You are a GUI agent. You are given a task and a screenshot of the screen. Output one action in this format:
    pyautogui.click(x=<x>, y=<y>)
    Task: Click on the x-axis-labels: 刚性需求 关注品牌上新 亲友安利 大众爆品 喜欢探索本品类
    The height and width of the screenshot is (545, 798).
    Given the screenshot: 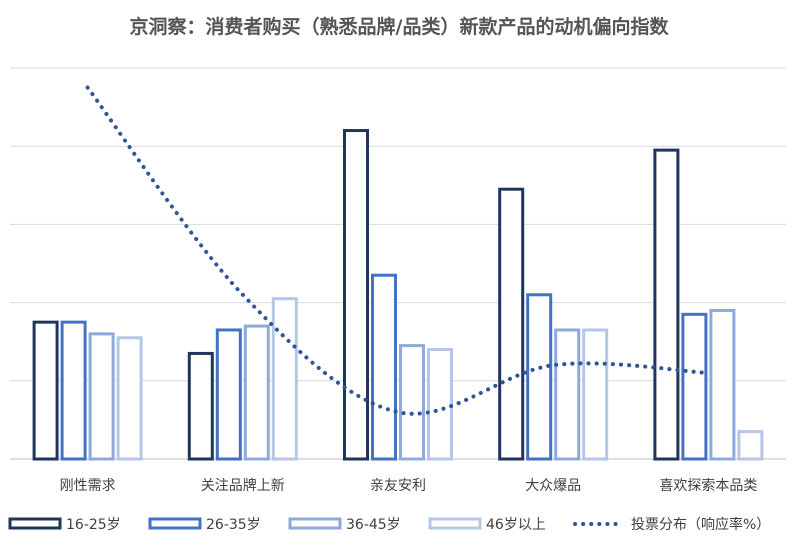 What is the action you would take?
    pyautogui.click(x=409, y=485)
    